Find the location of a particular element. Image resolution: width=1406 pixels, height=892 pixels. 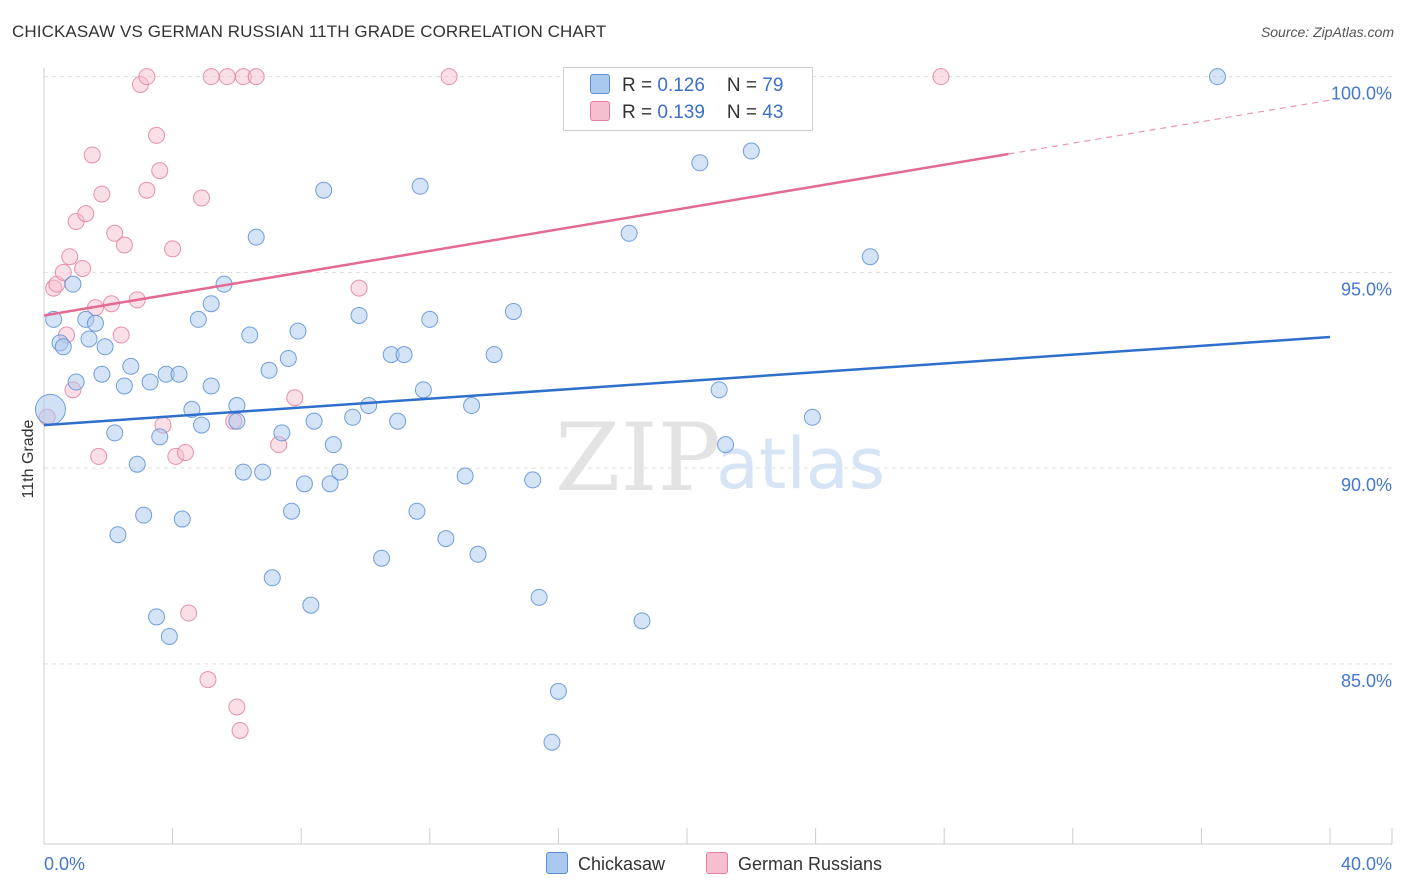

stats-legend: R = 0.126 N = 79 R = 0.139 N = 43 is located at coordinates (688, 99).